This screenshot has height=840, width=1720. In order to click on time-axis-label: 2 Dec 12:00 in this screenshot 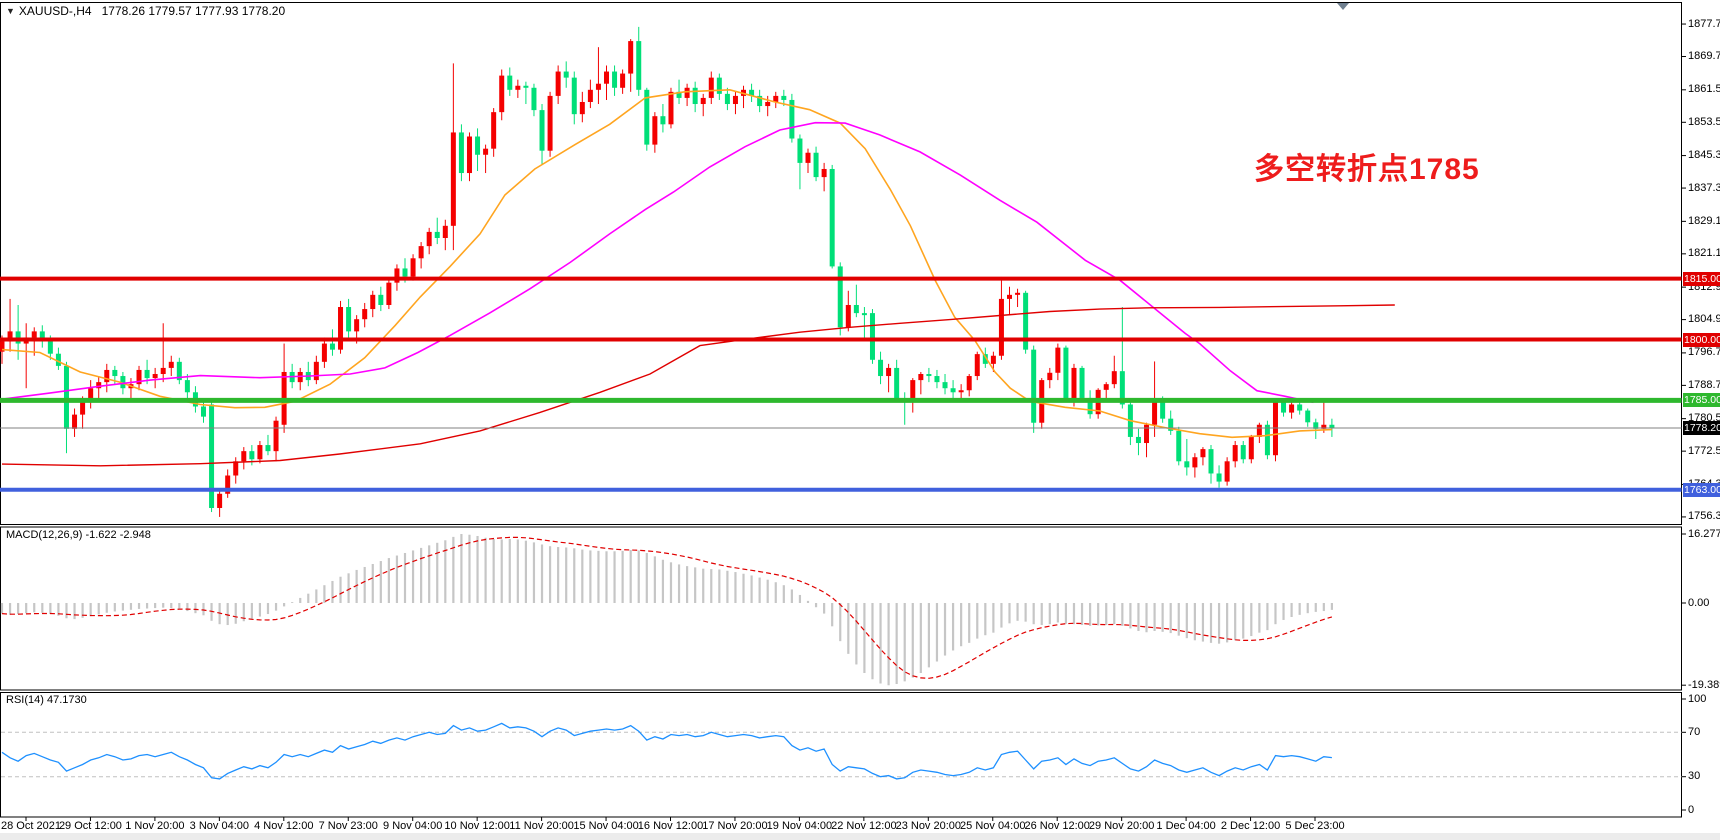, I will do `click(1250, 826)`.